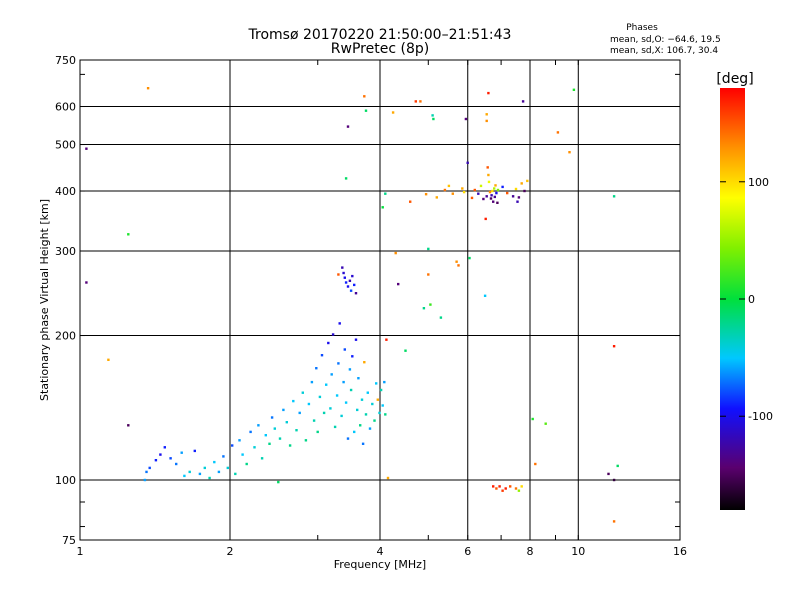 This screenshot has height=600, width=800. Describe the element at coordinates (65, 480) in the screenshot. I see `y-tick-label: 100` at that location.